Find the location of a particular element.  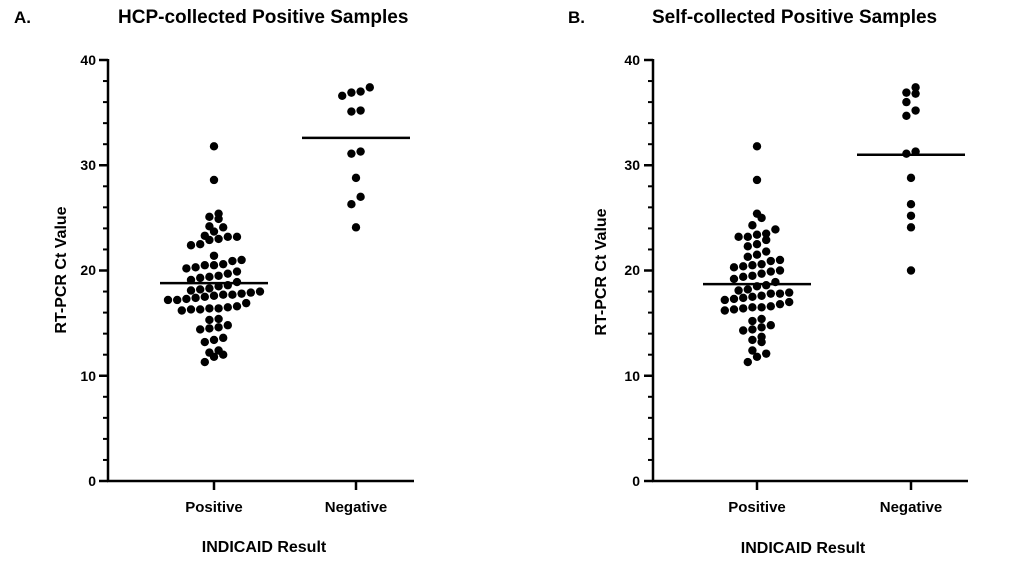

panel-b-title: Self-collected Positive Samples is located at coordinates (794, 17).